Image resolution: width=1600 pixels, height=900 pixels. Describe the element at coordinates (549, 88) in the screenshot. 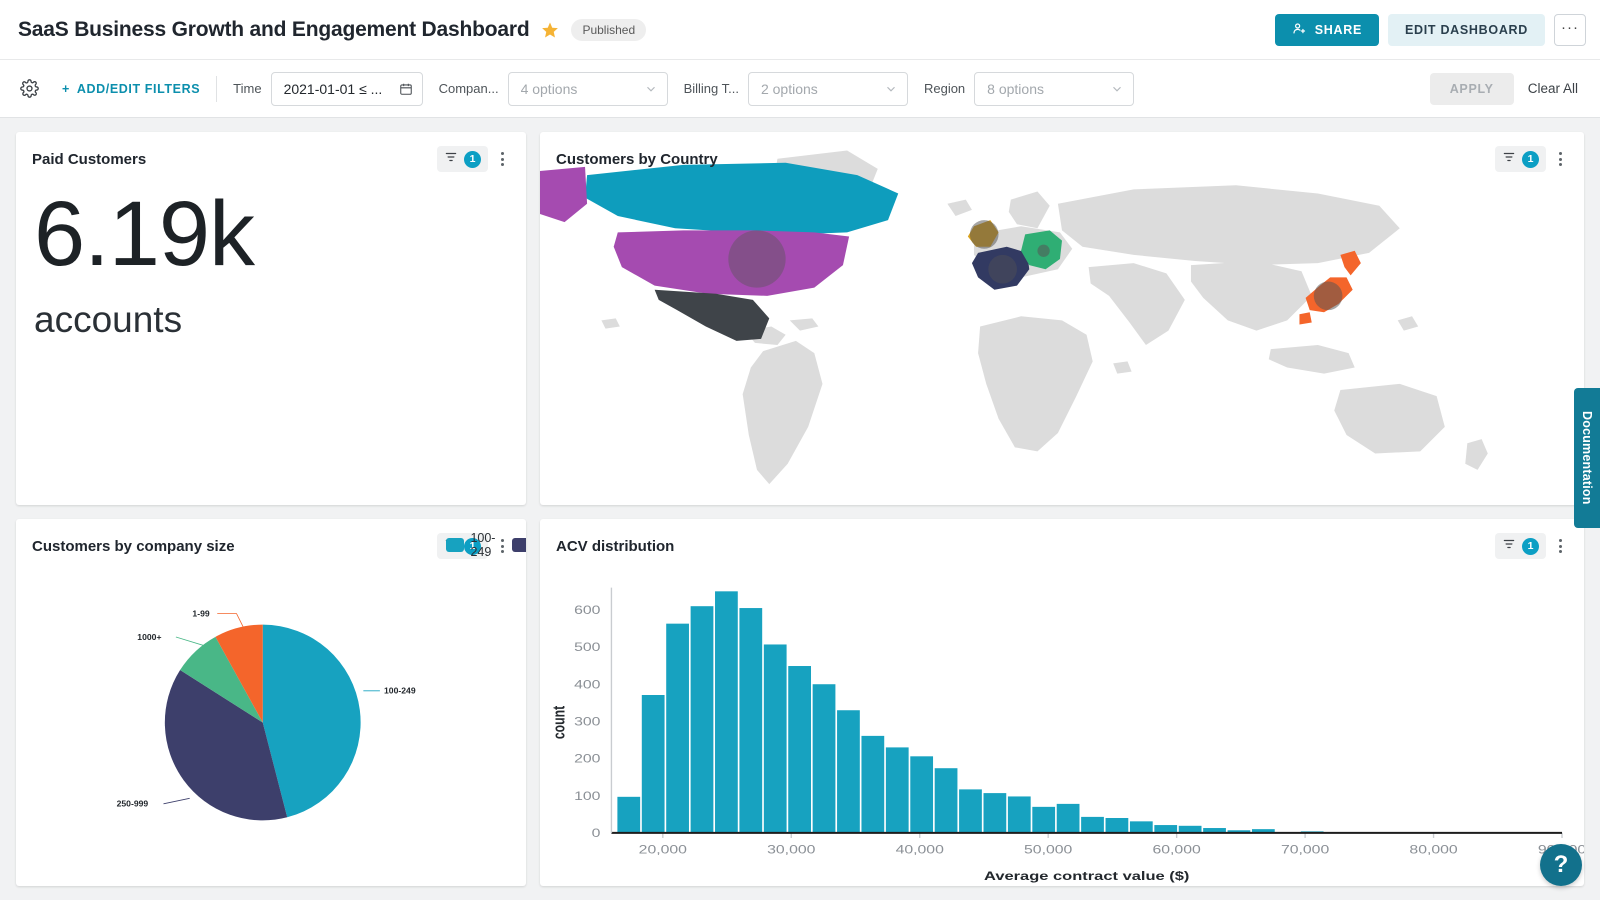

I see `filter-company-size-value: 4 options` at that location.